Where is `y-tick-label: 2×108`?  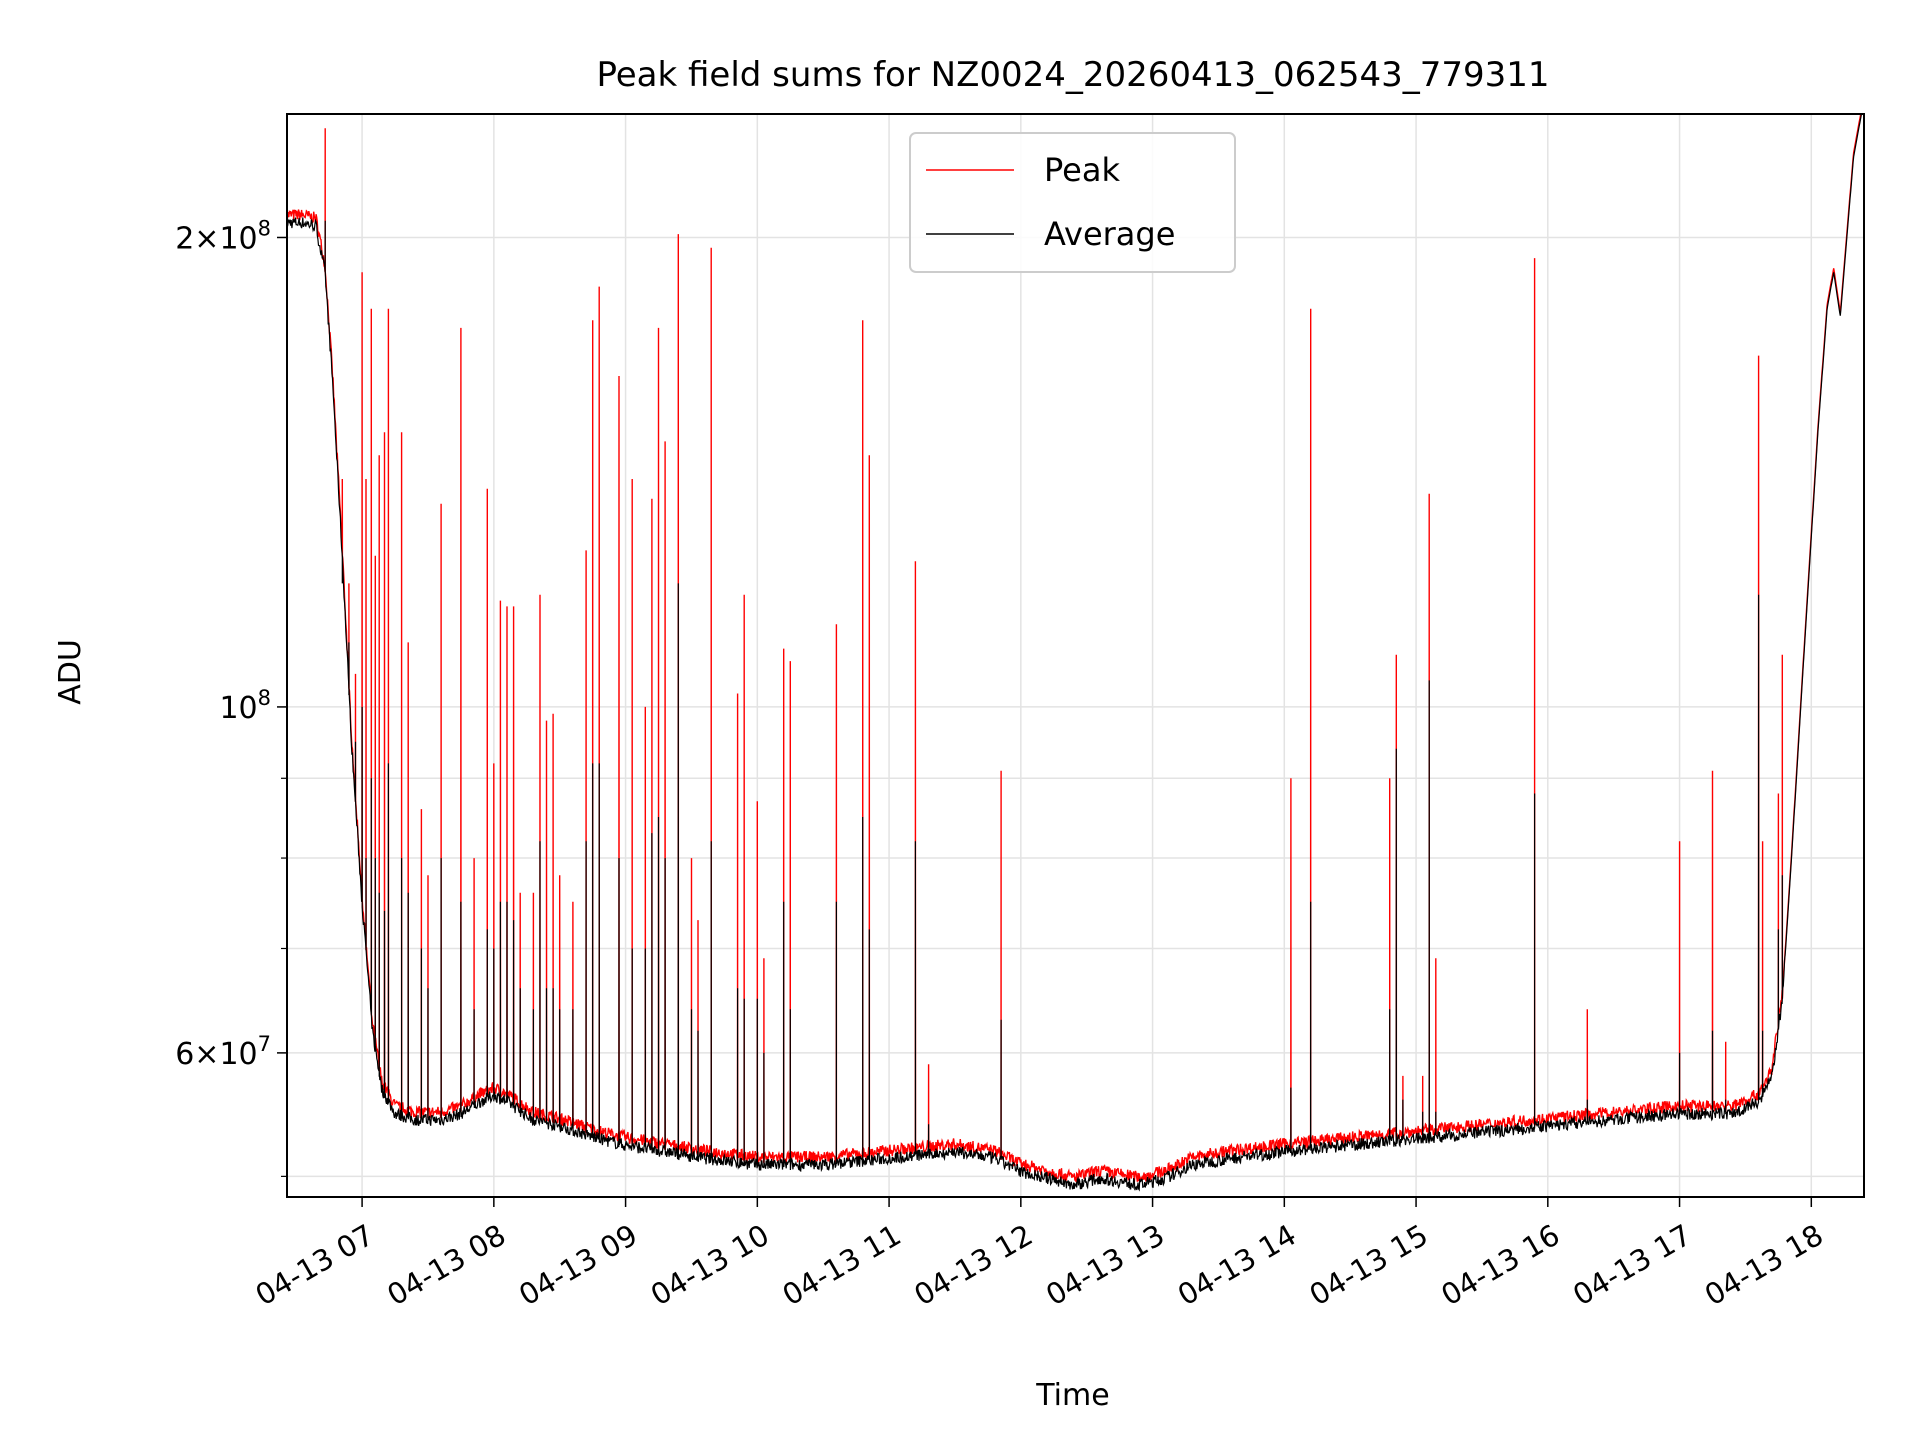 y-tick-label: 2×108 is located at coordinates (223, 236).